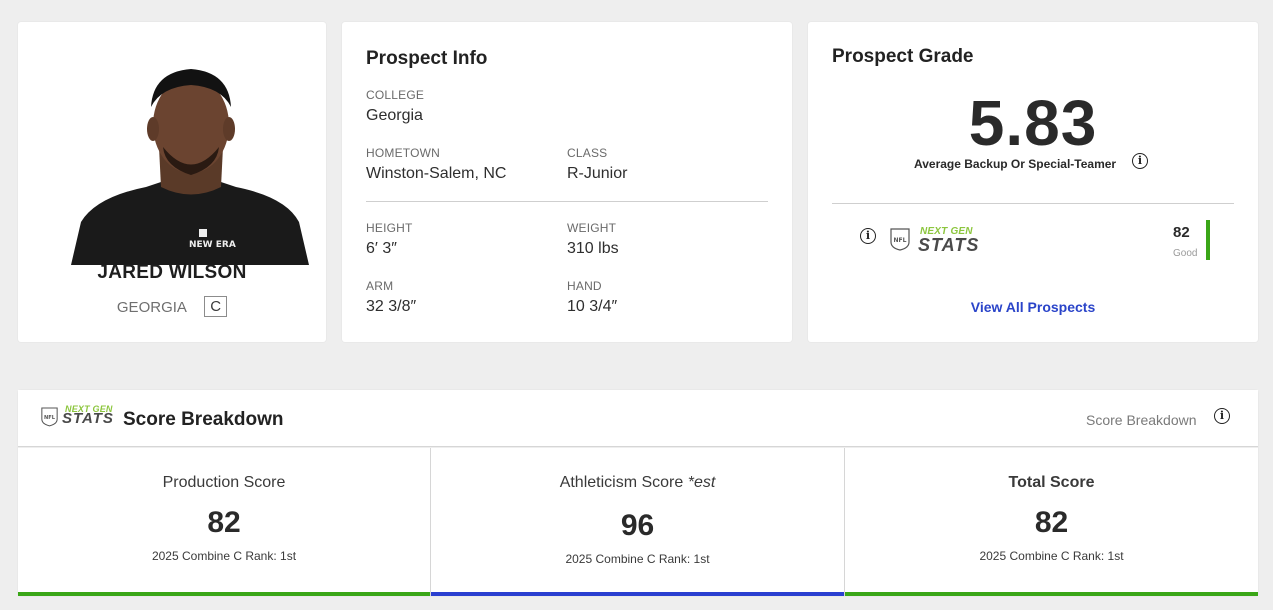  What do you see at coordinates (172, 272) in the screenshot?
I see `player-name: JARED WILSON` at bounding box center [172, 272].